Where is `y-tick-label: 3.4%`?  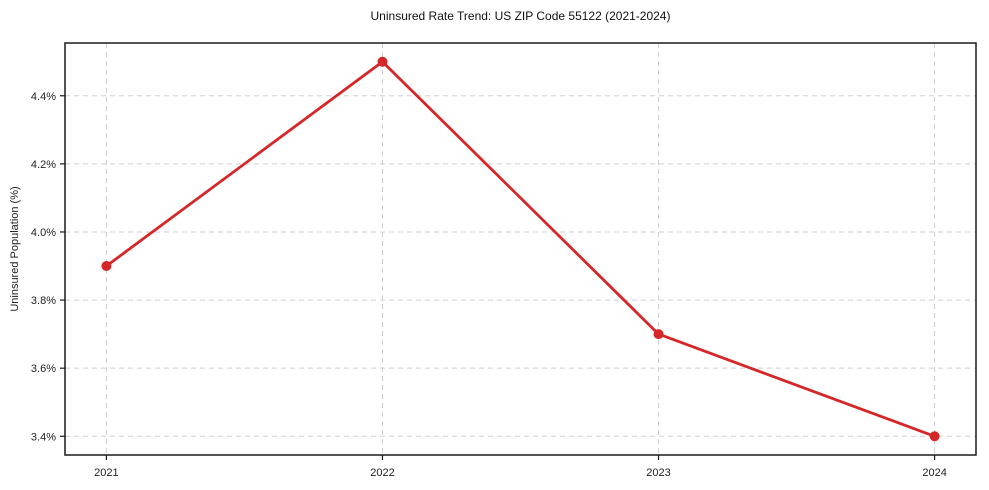 y-tick-label: 3.4% is located at coordinates (43, 437).